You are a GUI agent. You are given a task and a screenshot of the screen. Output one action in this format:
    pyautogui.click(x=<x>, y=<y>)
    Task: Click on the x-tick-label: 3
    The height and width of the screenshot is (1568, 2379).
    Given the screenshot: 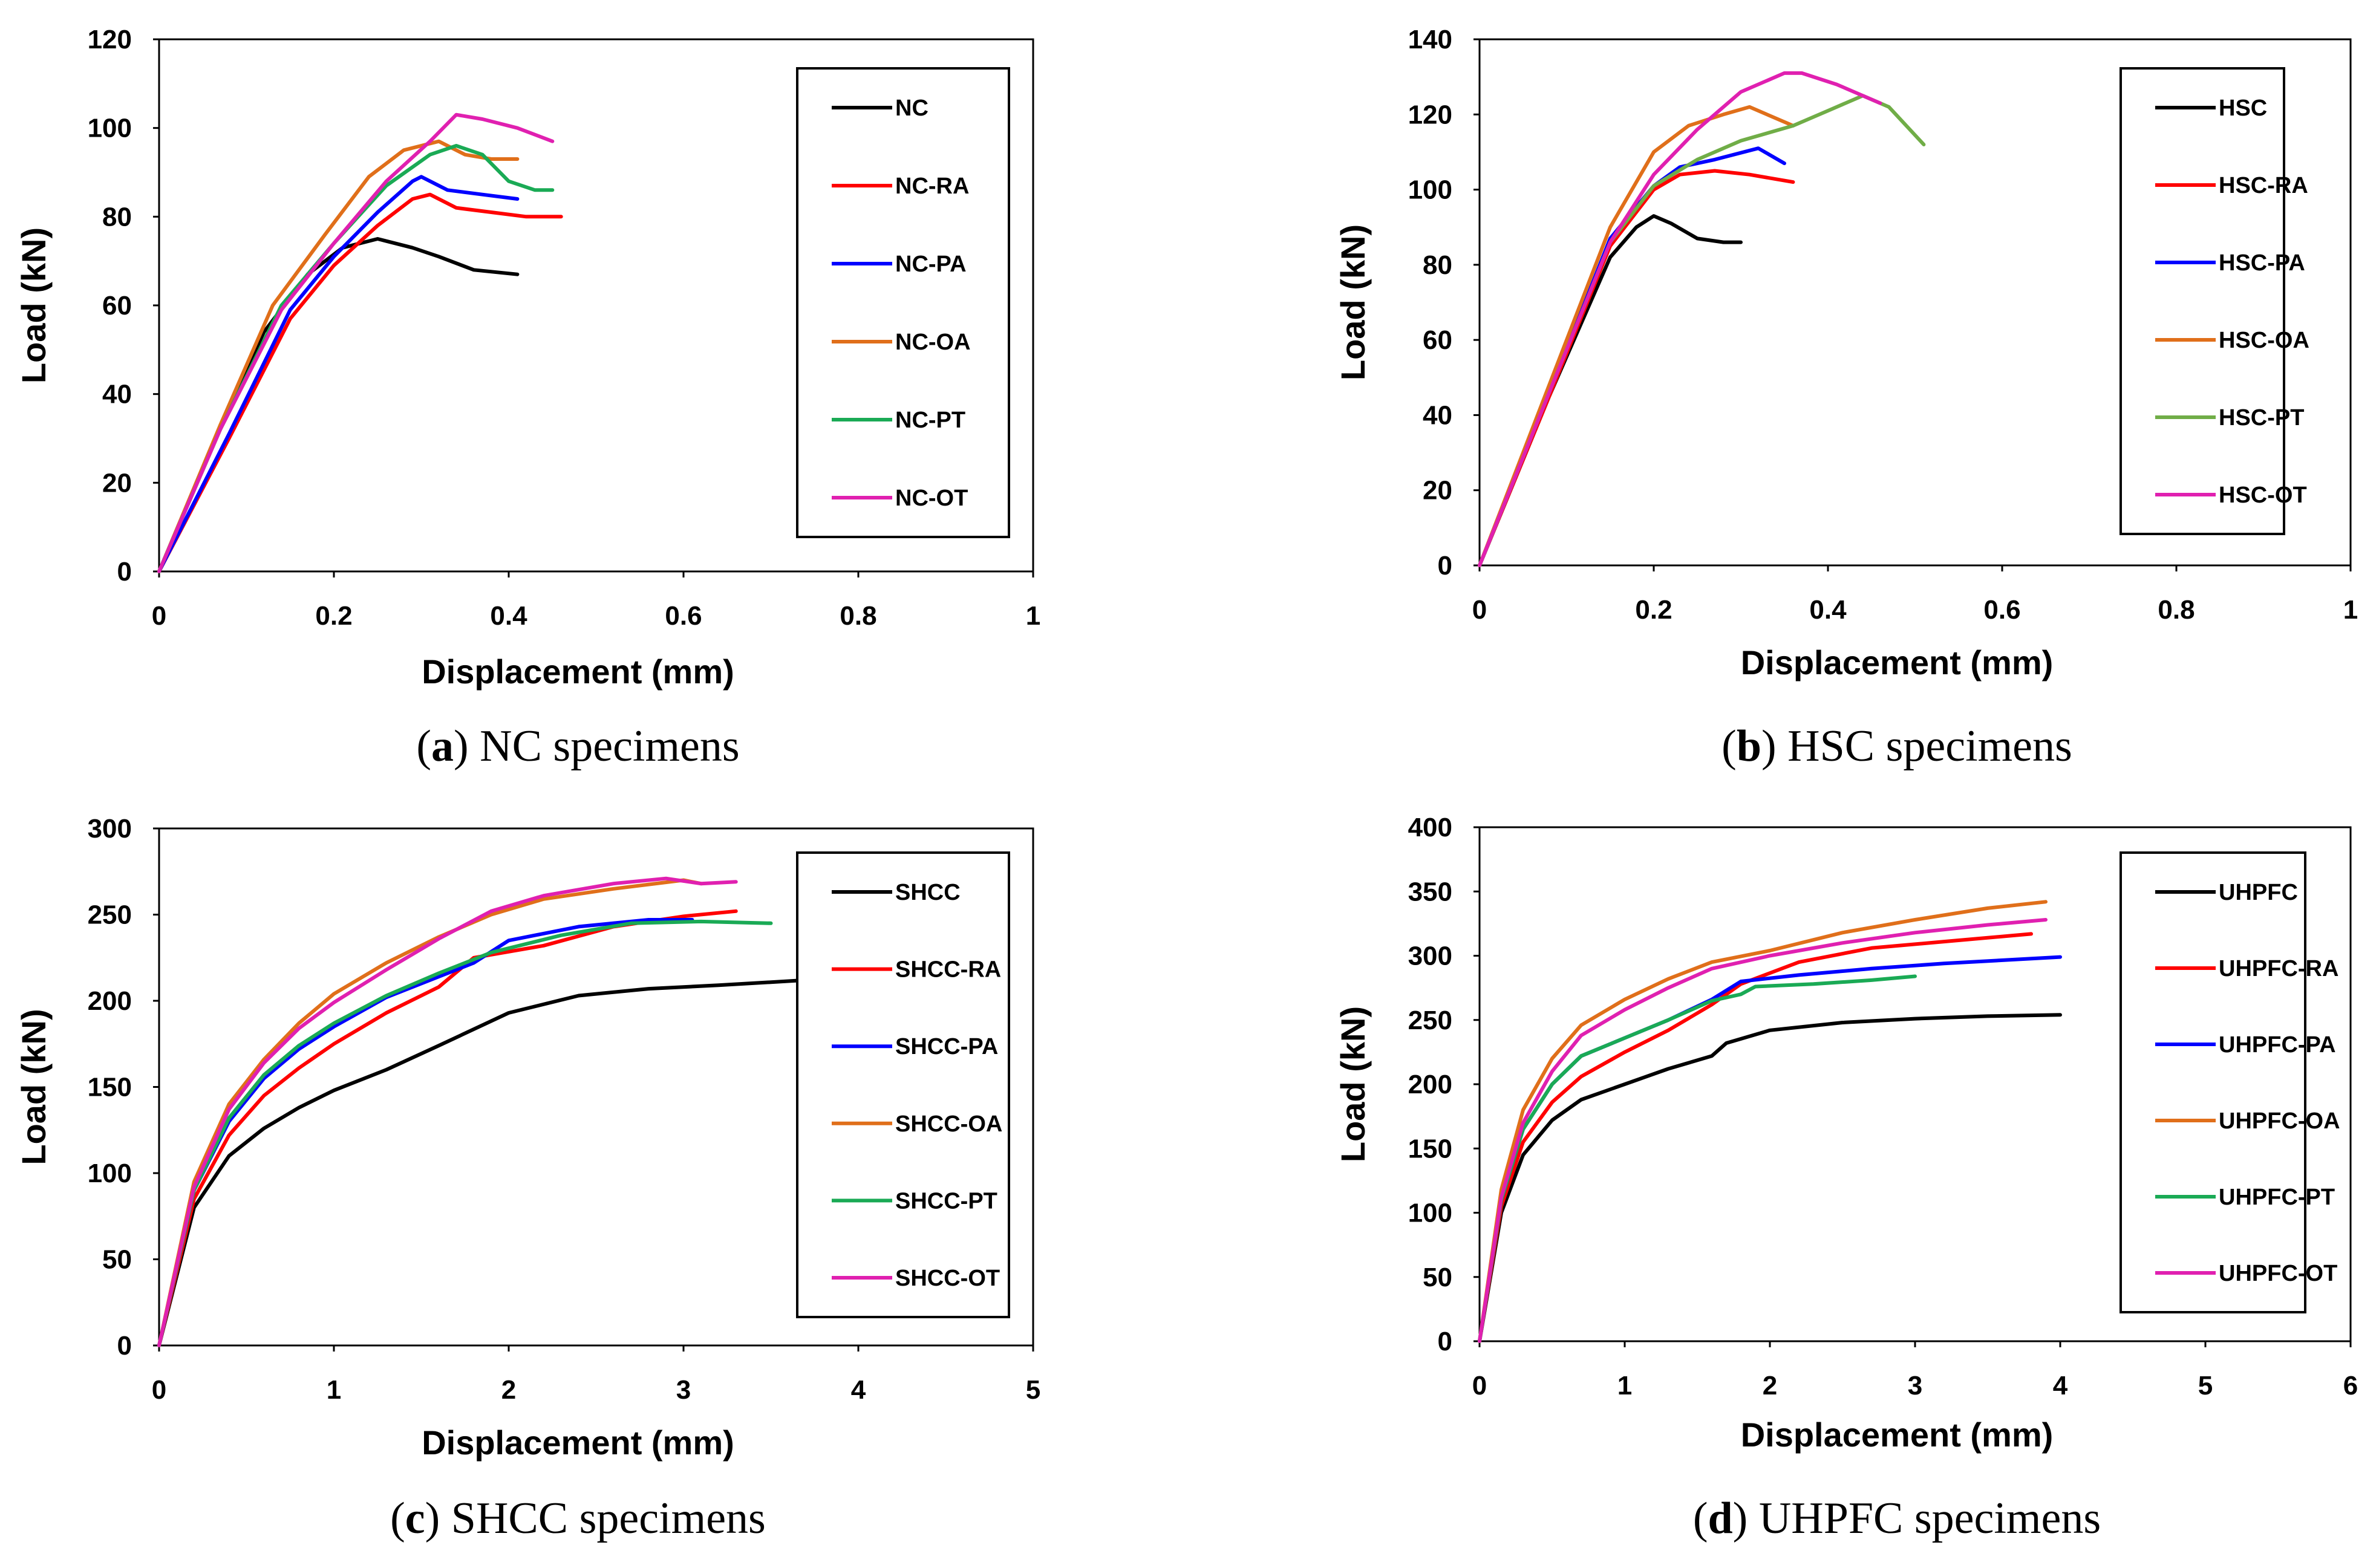 What is the action you would take?
    pyautogui.click(x=1915, y=1385)
    